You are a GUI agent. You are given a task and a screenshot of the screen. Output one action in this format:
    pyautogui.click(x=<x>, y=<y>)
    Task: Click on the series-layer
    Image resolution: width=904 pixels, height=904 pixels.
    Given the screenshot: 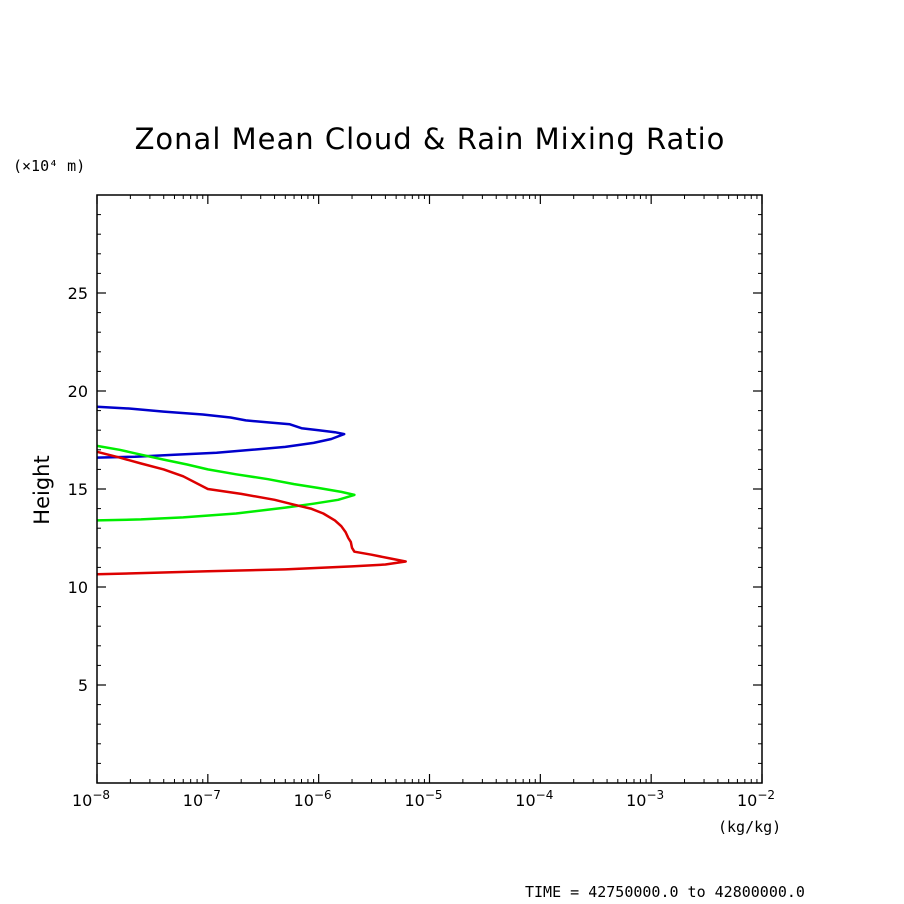 What is the action you would take?
    pyautogui.click(x=251, y=490)
    